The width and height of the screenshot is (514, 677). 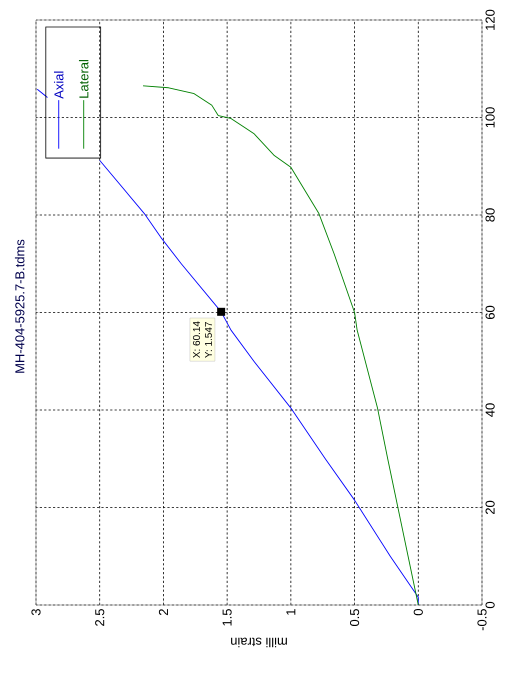 What do you see at coordinates (196, 339) in the screenshot?
I see `annotation: X: 60.14` at bounding box center [196, 339].